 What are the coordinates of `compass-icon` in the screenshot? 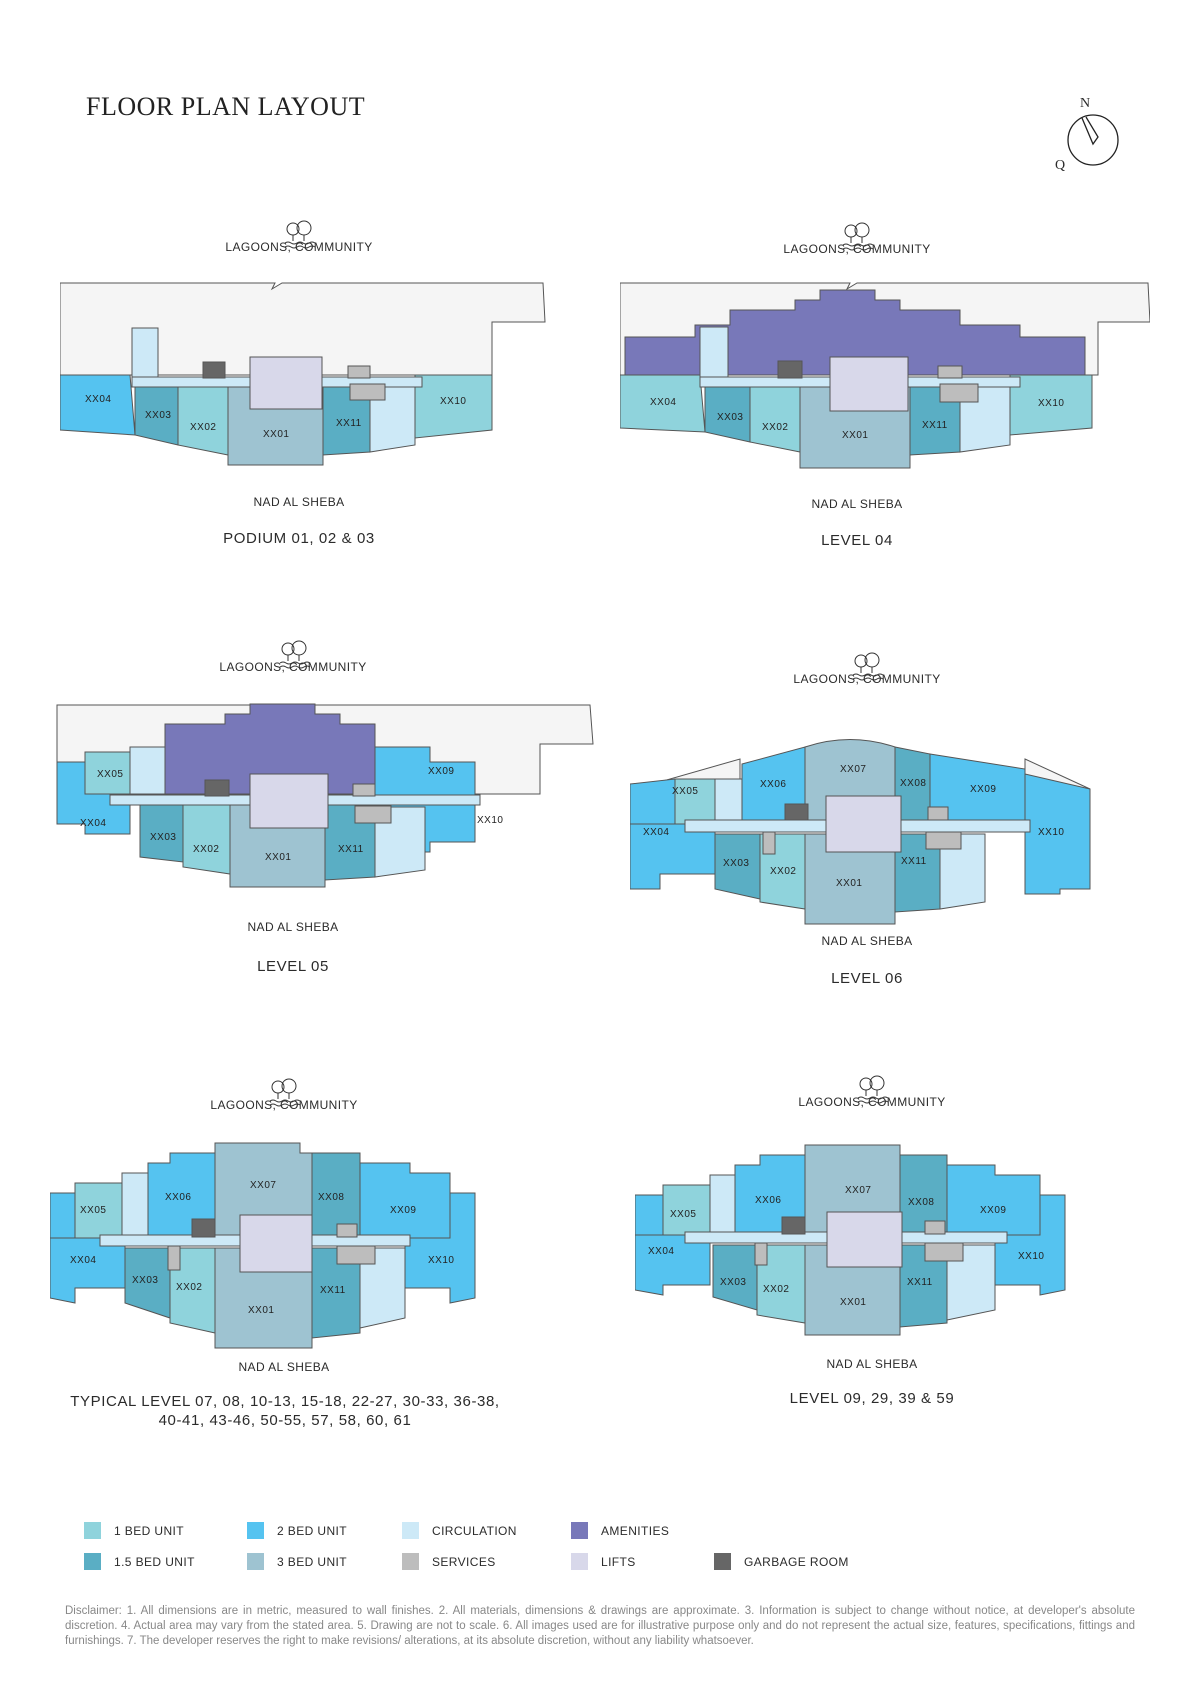 It's located at (1093, 140).